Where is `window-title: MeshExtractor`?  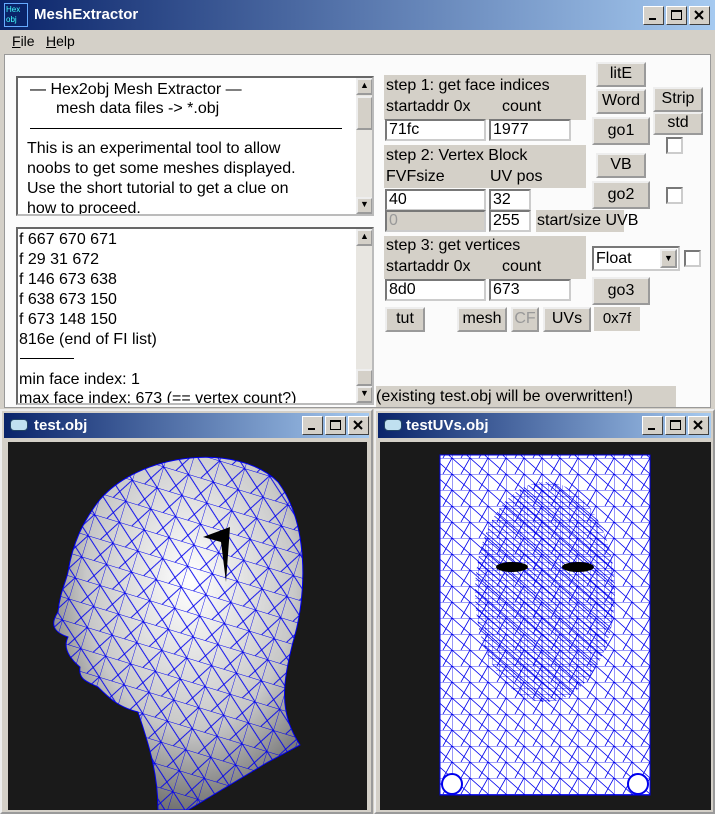 window-title: MeshExtractor is located at coordinates (86, 14).